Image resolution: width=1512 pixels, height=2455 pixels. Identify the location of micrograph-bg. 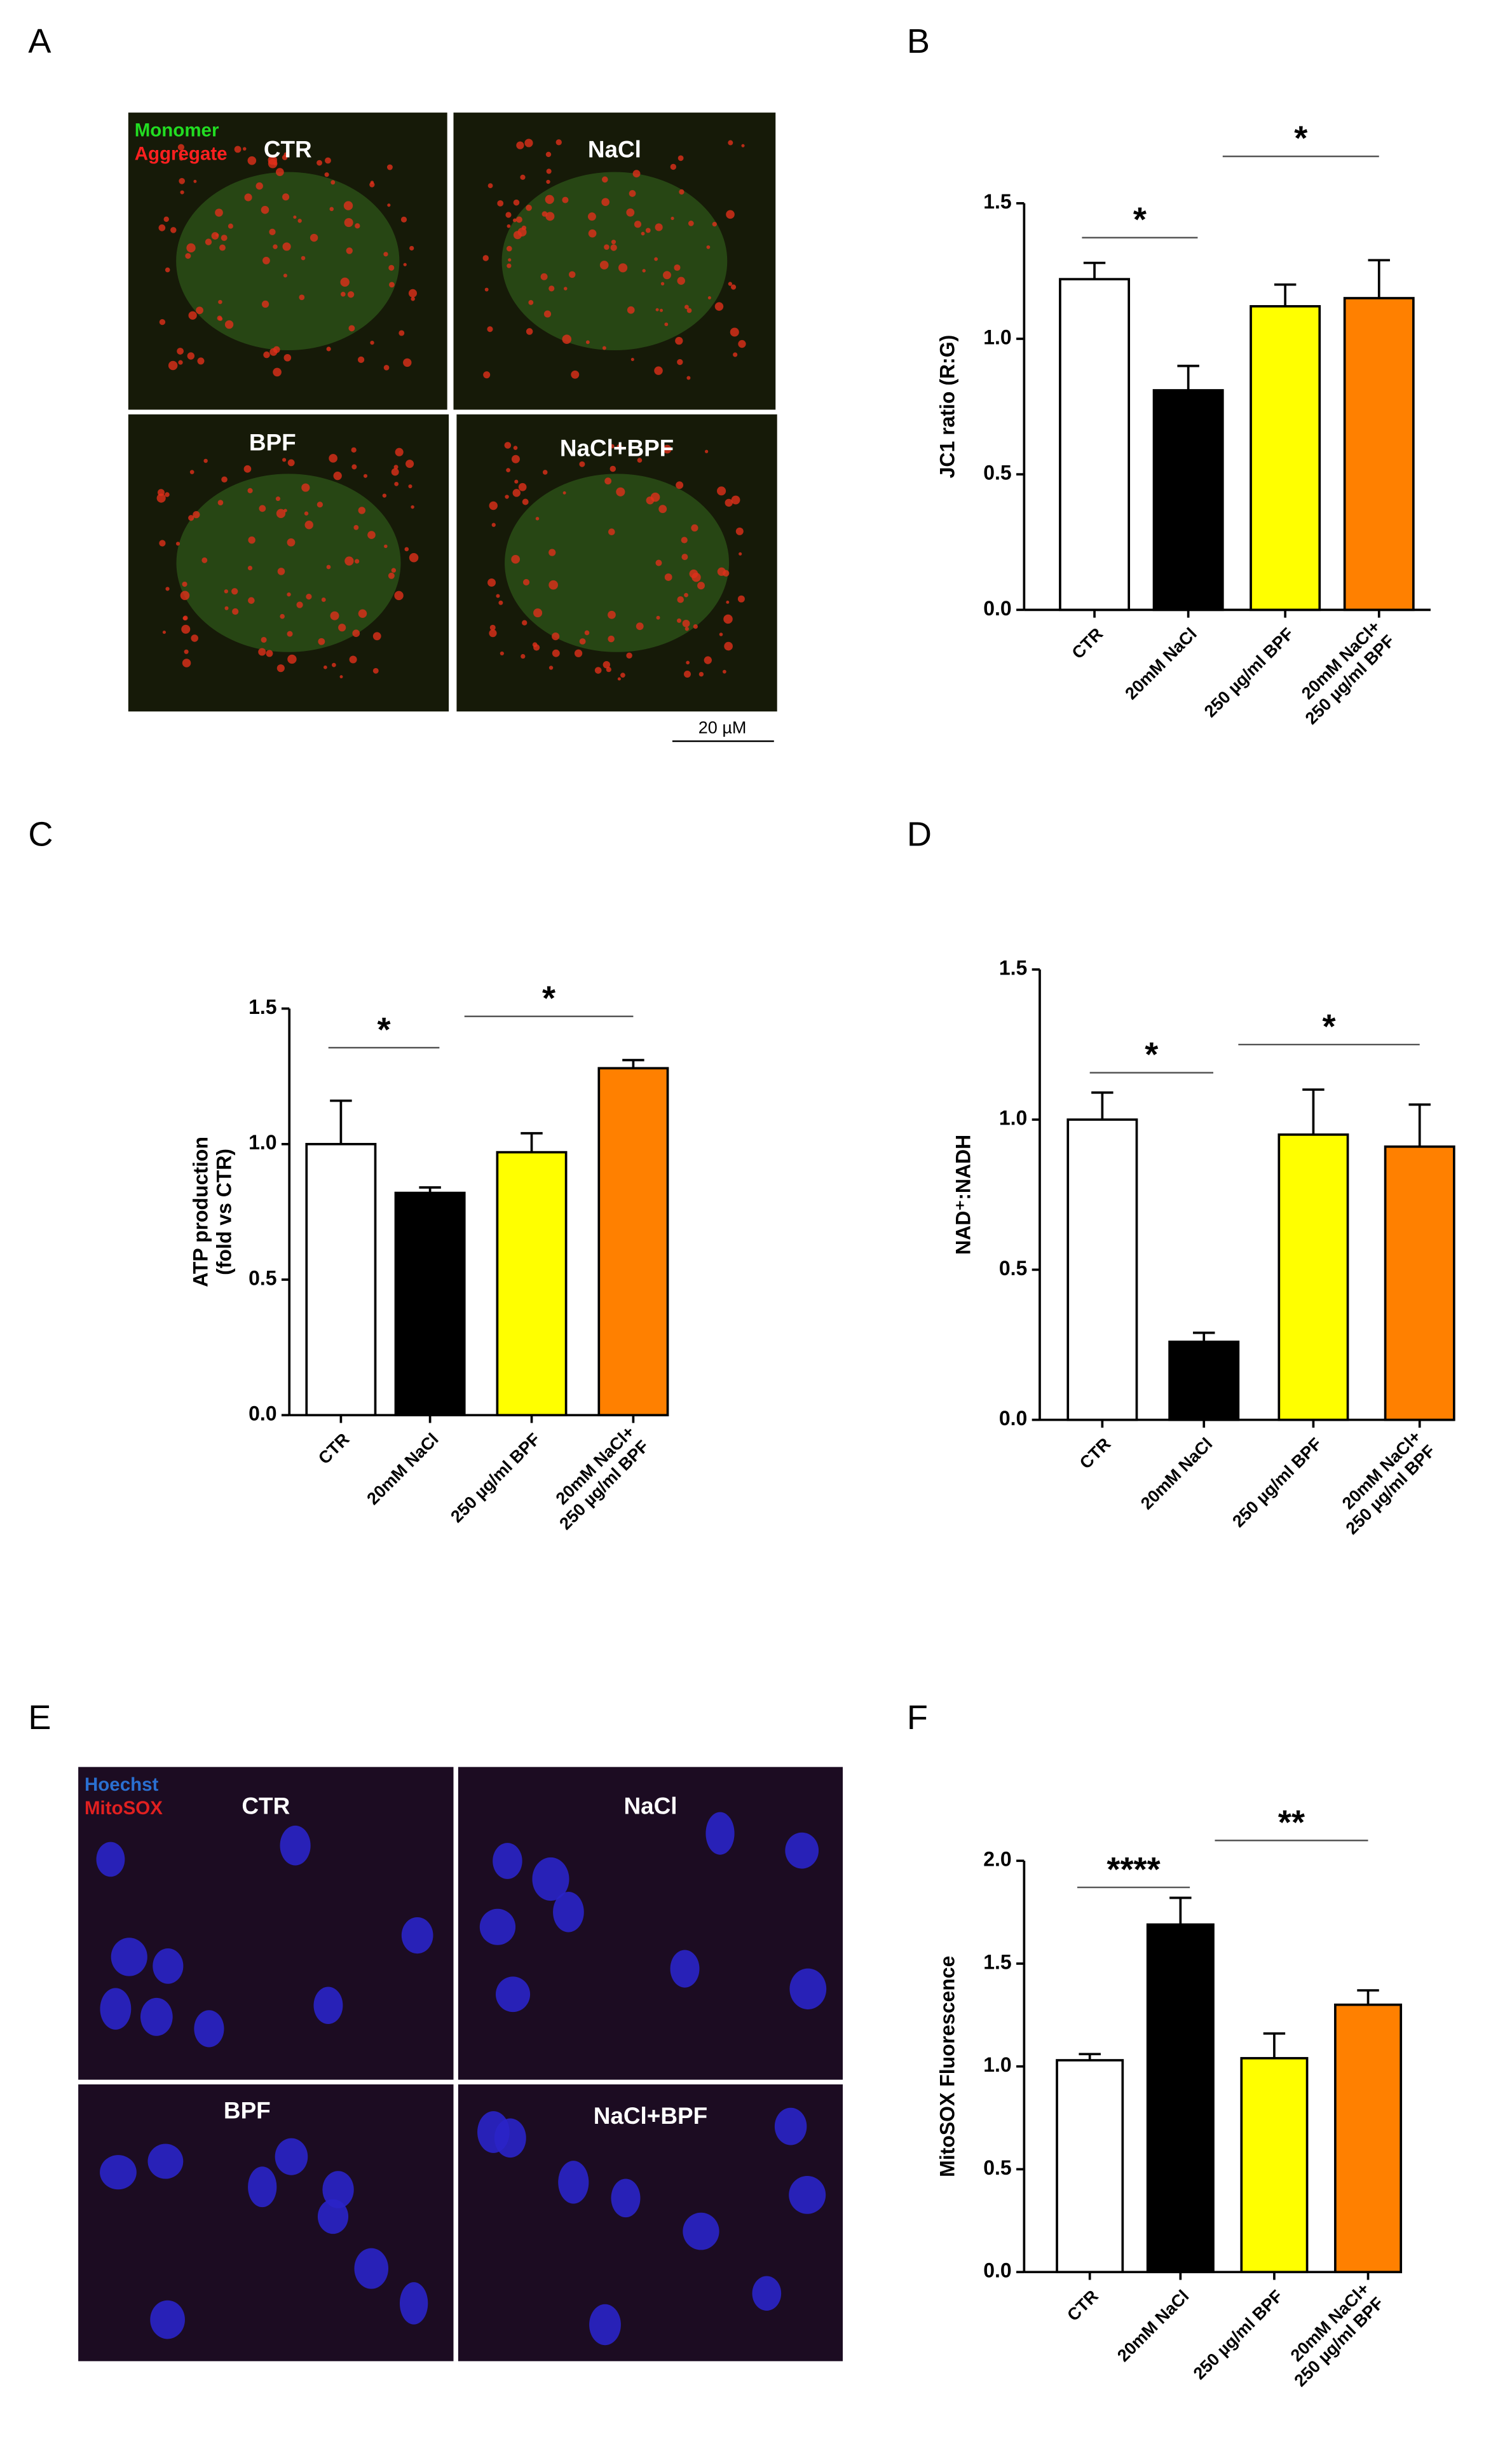
(266, 1923).